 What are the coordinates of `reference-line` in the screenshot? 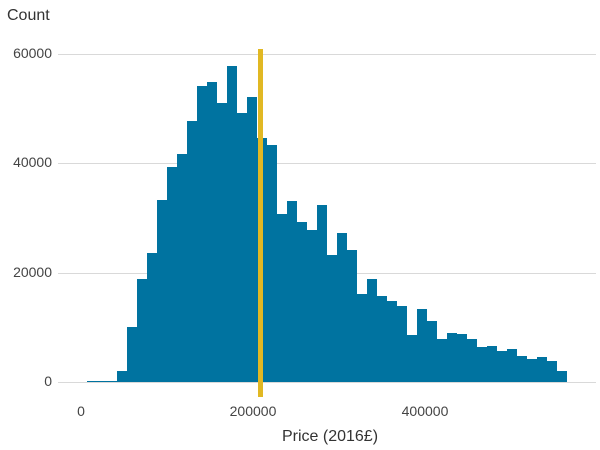 It's located at (260, 223).